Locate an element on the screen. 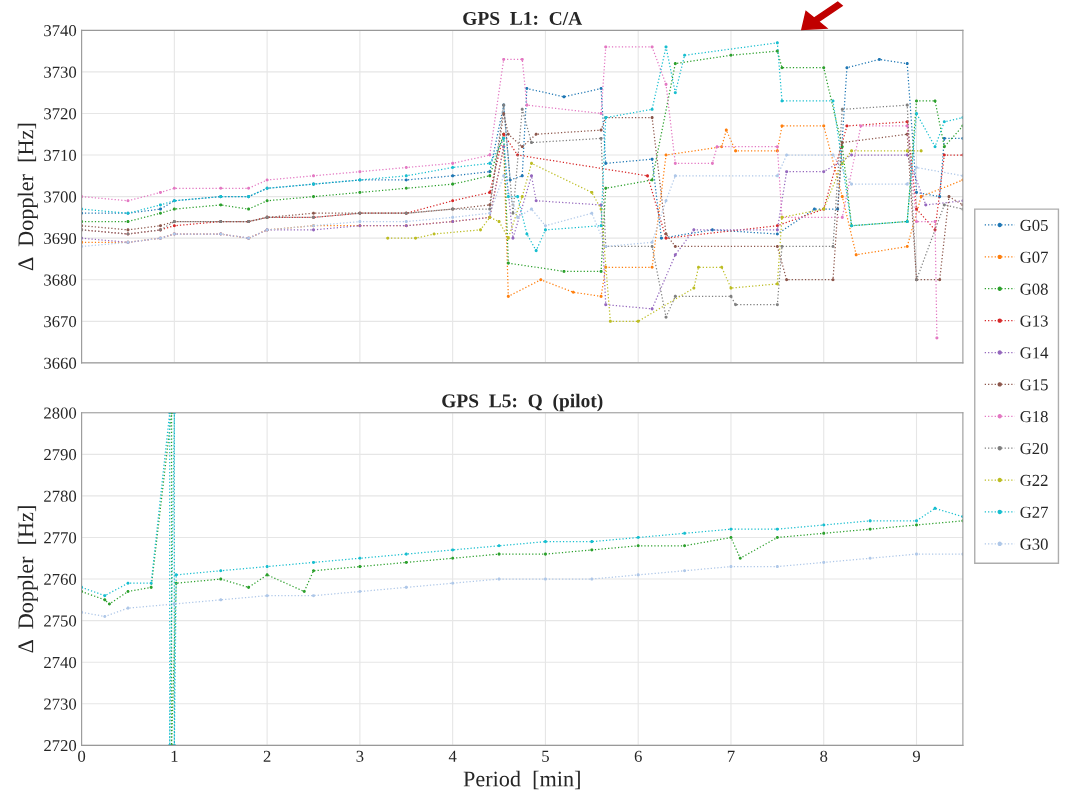 The width and height of the screenshot is (1088, 798). y-tick-label: 3710 is located at coordinates (60, 155).